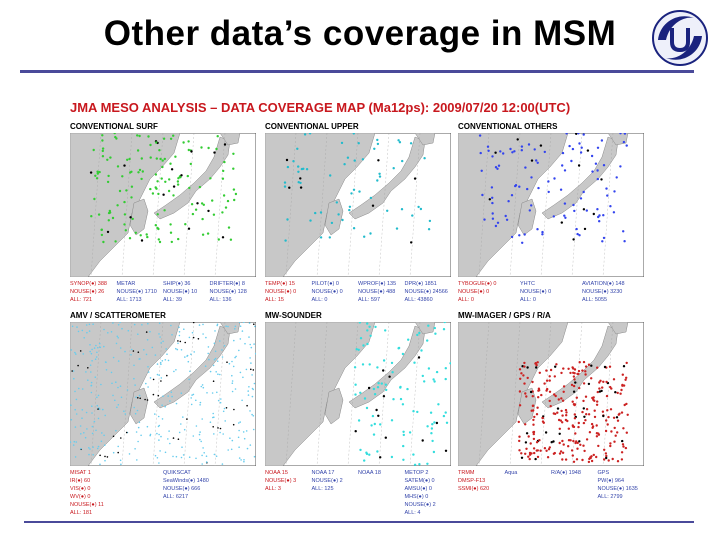 This screenshot has height=540, width=720. What do you see at coordinates (416, 473) in the screenshot?
I see `legend-entry: METOP 2` at bounding box center [416, 473].